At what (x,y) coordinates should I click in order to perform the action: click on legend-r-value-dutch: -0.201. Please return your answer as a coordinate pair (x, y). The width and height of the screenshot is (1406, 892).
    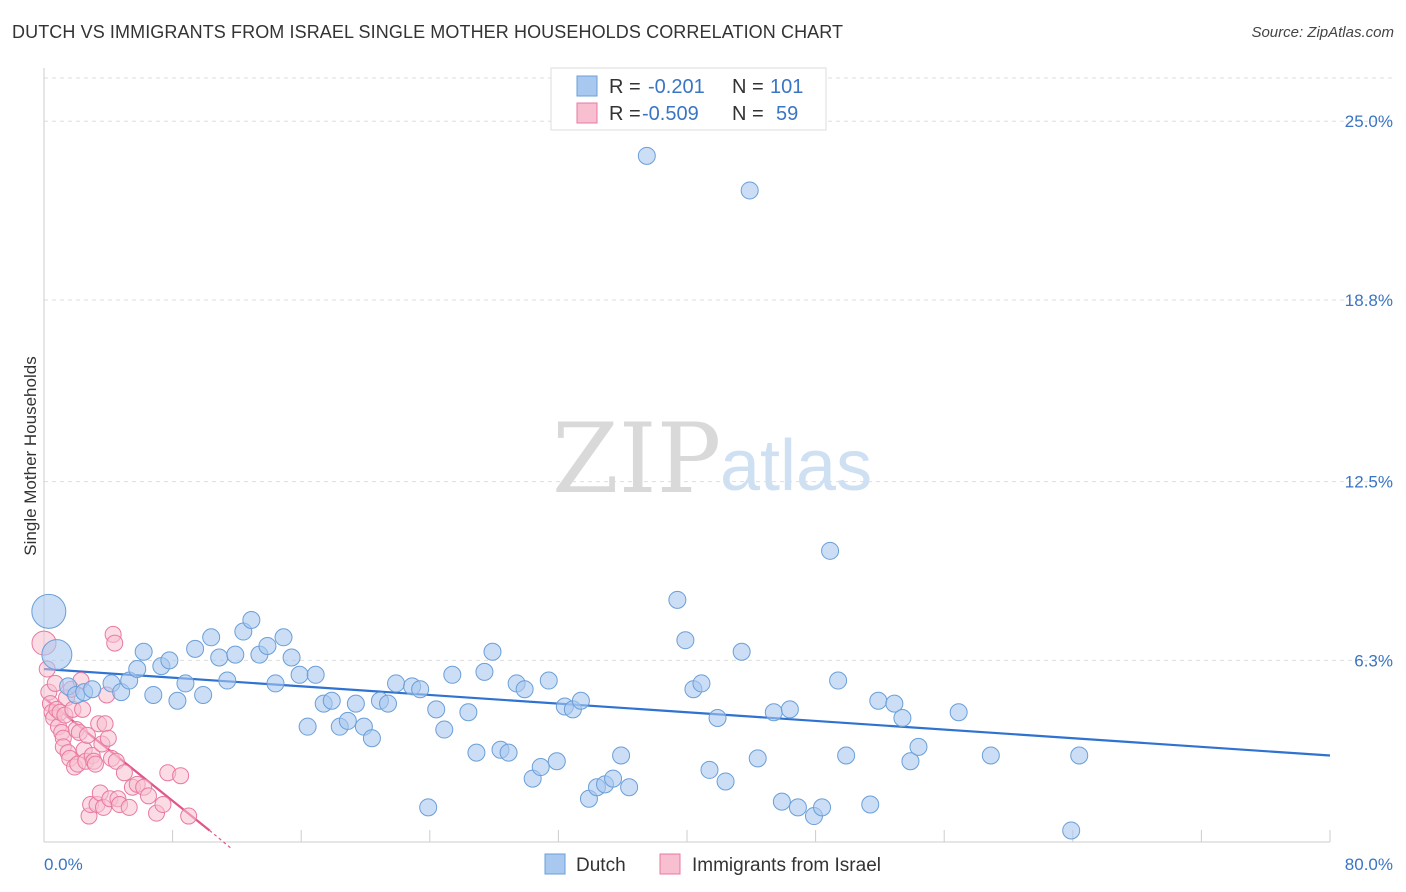
    Looking at the image, I should click on (676, 87).